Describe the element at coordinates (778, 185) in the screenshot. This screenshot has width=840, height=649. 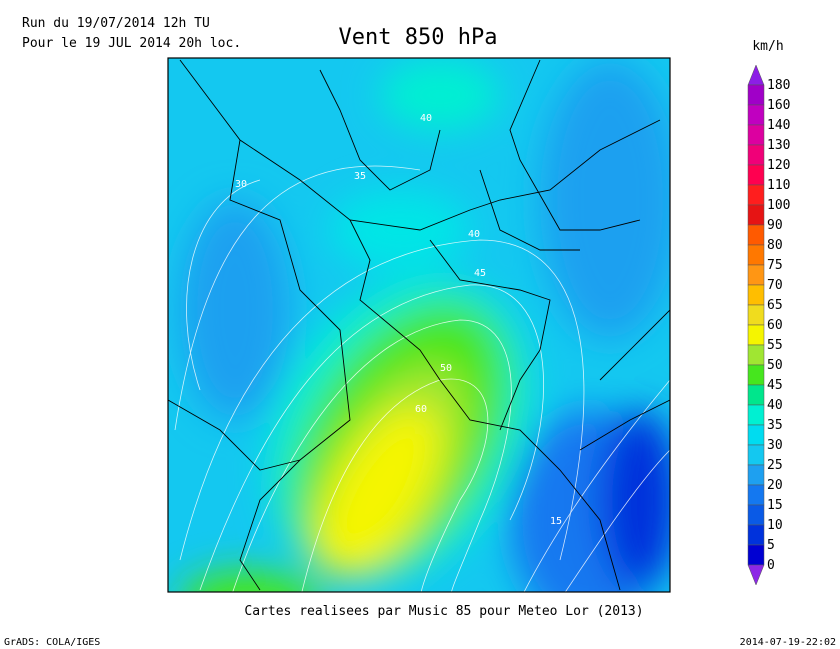
I see `legend-label: 110` at that location.